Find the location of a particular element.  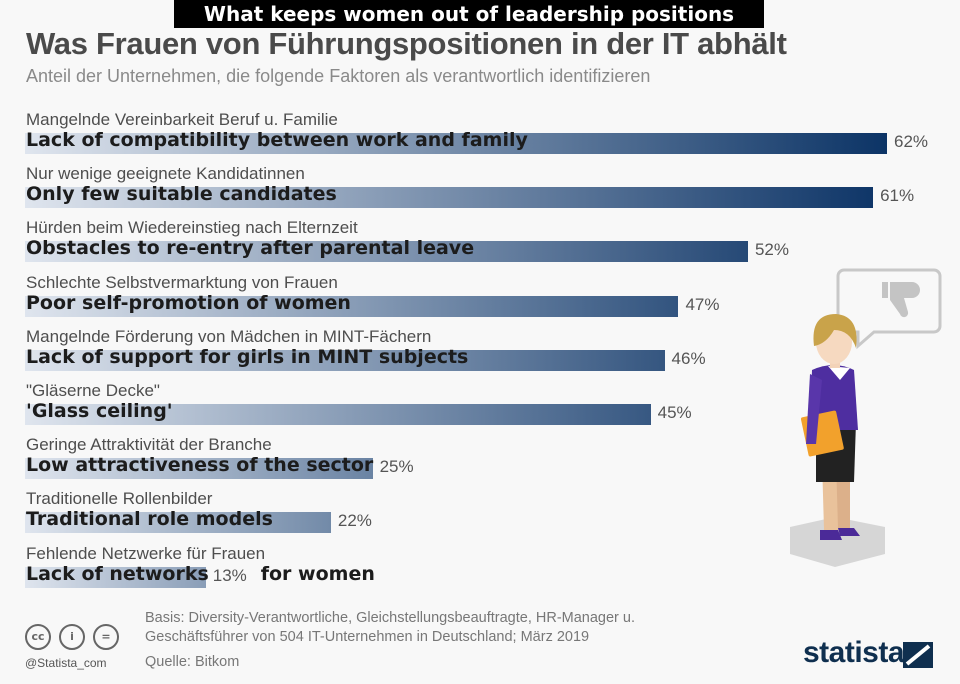

category-label-de: Traditionelle Rollenbilder is located at coordinates (119, 499).